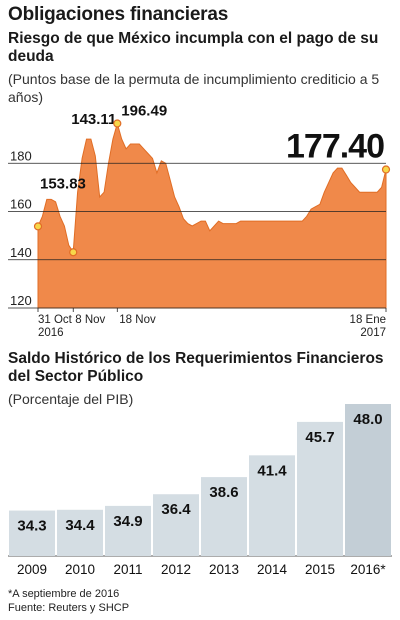 The height and width of the screenshot is (620, 400). What do you see at coordinates (272, 470) in the screenshot?
I see `bar-value-label: 41.4` at bounding box center [272, 470].